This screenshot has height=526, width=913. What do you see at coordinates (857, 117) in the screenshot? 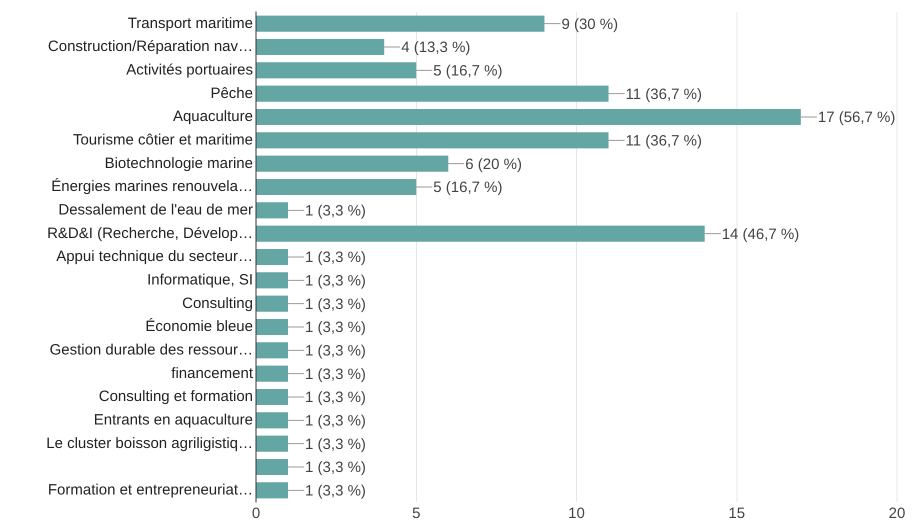
I see `data-label: 17 (56,7 %)` at bounding box center [857, 117].